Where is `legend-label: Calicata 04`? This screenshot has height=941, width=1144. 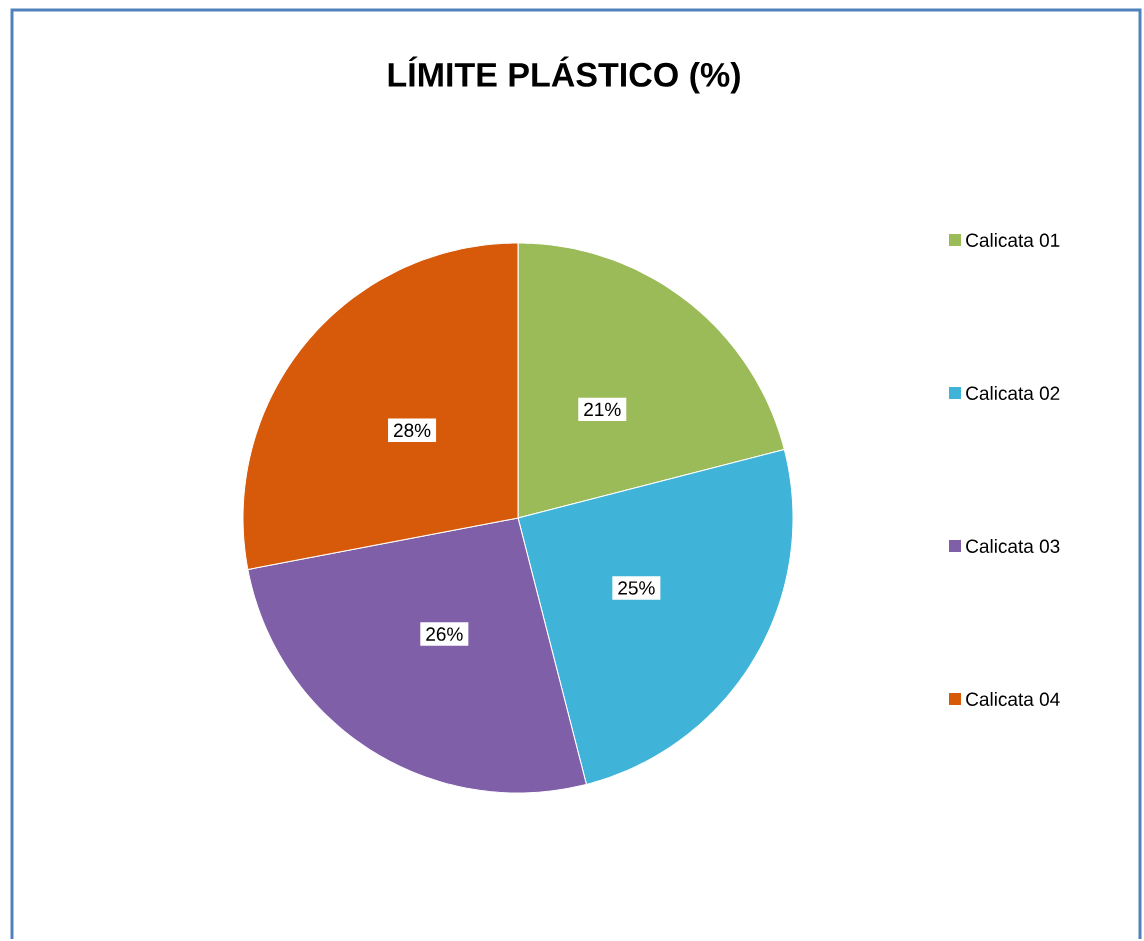
legend-label: Calicata 04 is located at coordinates (1013, 699).